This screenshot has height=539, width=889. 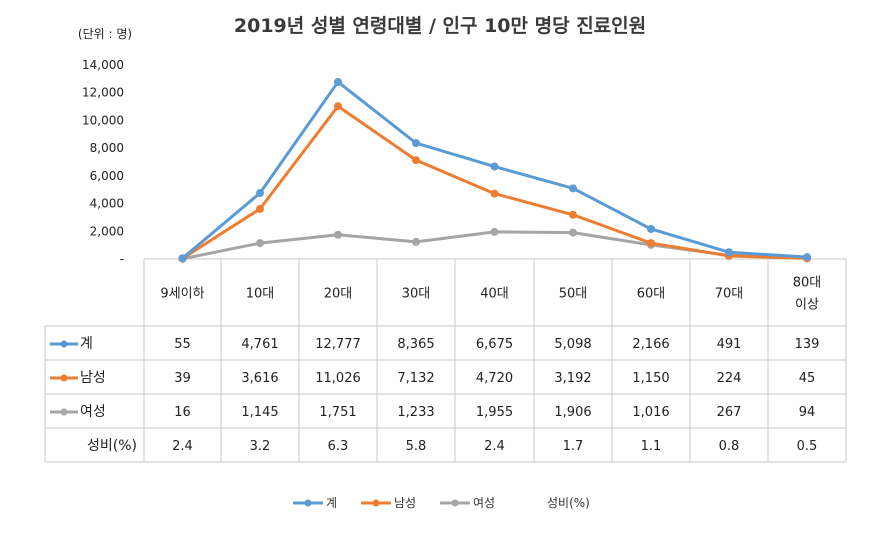 I want to click on y-tick-label: 10,000, so click(x=103, y=120).